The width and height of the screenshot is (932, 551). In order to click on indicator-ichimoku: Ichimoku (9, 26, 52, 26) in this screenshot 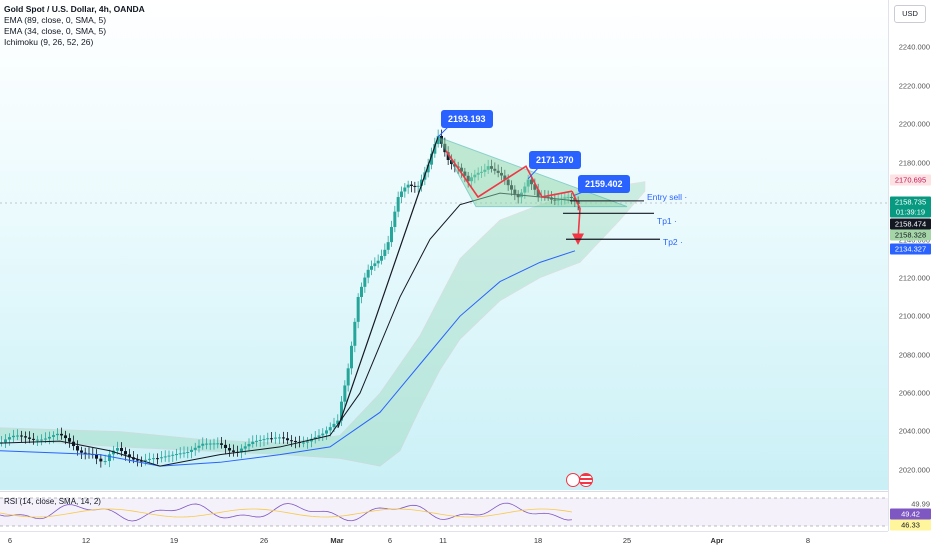, I will do `click(49, 42)`.